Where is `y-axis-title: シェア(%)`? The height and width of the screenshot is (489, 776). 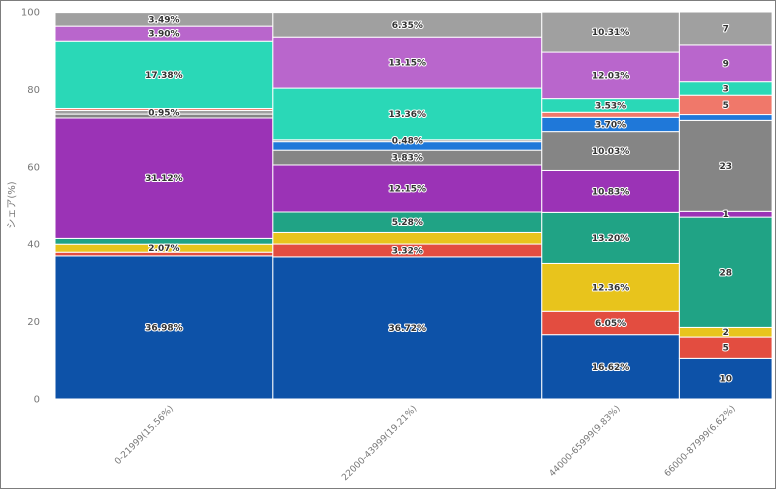 y-axis-title: シェア(%) is located at coordinates (12, 204).